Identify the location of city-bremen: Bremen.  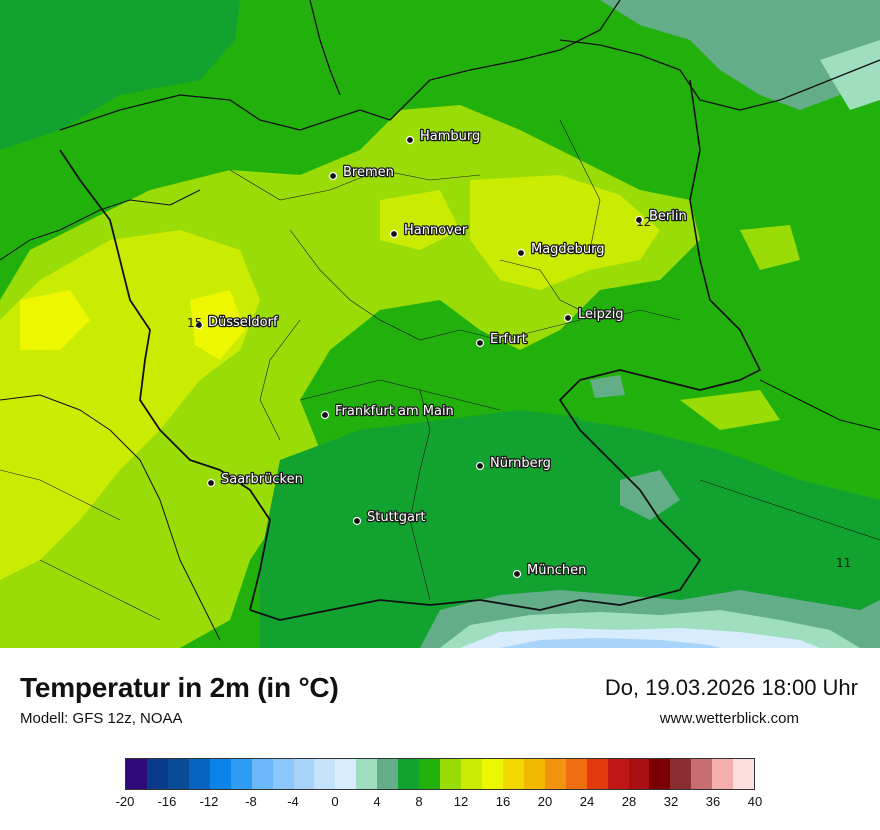
(361, 172).